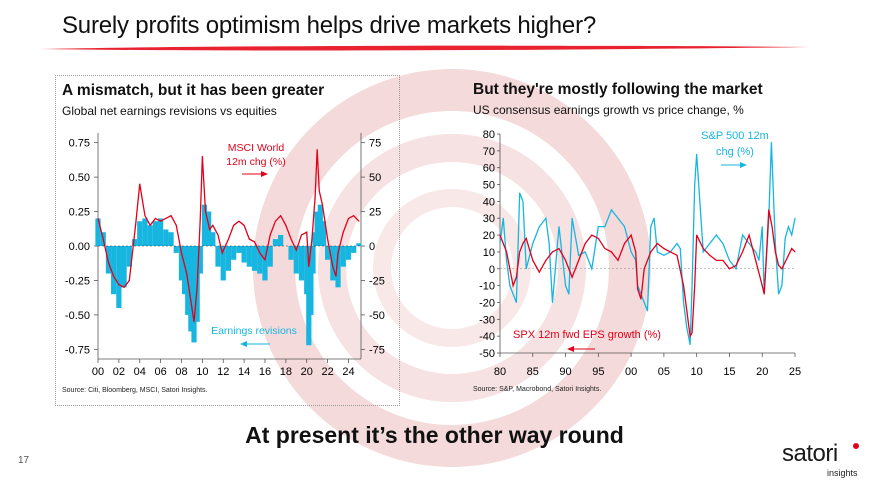  Describe the element at coordinates (795, 372) in the screenshot. I see `x-tick-label: 25` at that location.